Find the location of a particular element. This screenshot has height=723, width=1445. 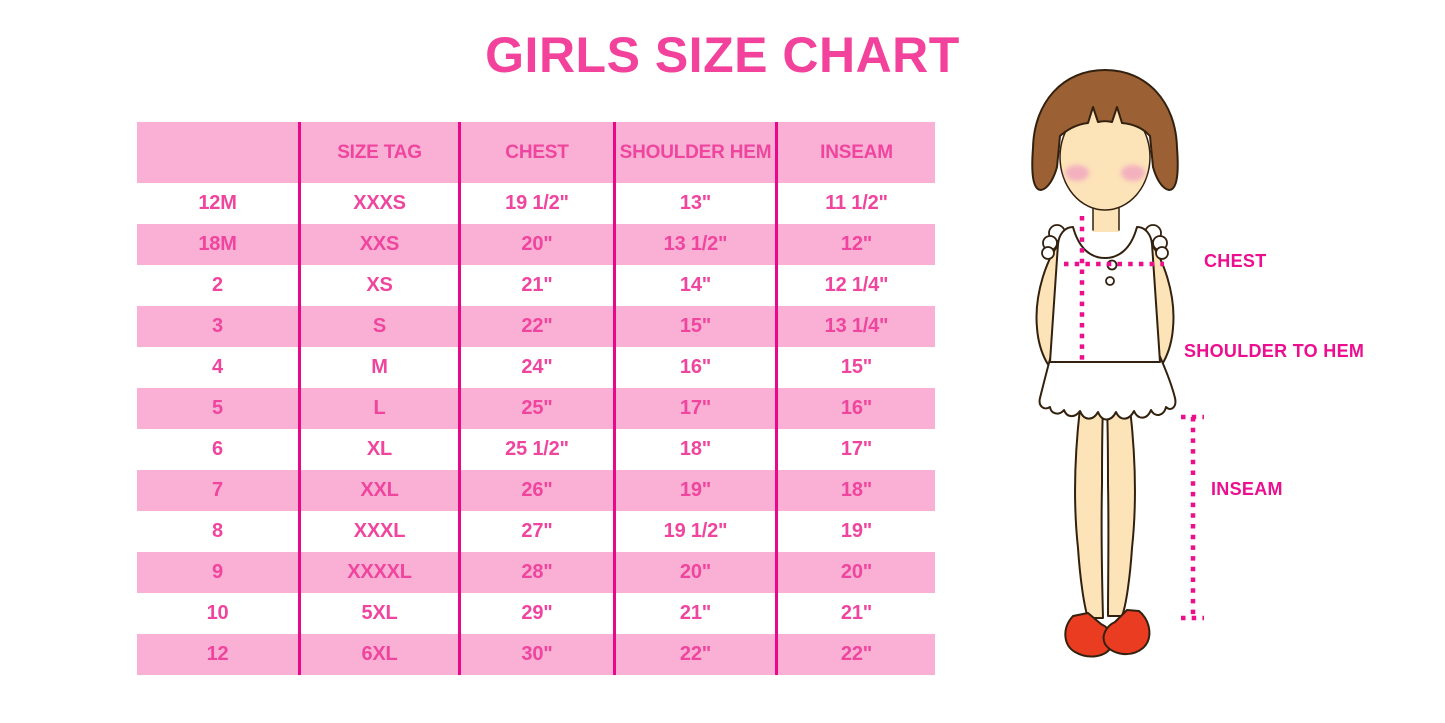

cell-chest: 21" is located at coordinates (535, 285).